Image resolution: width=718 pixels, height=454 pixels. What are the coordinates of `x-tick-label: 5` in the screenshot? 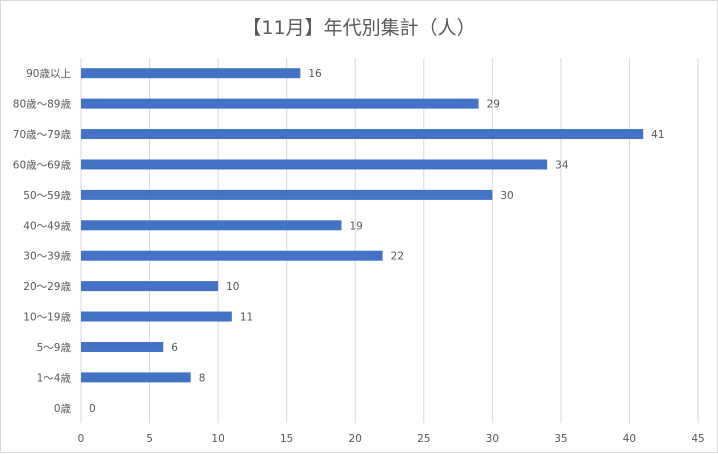 It's located at (149, 439).